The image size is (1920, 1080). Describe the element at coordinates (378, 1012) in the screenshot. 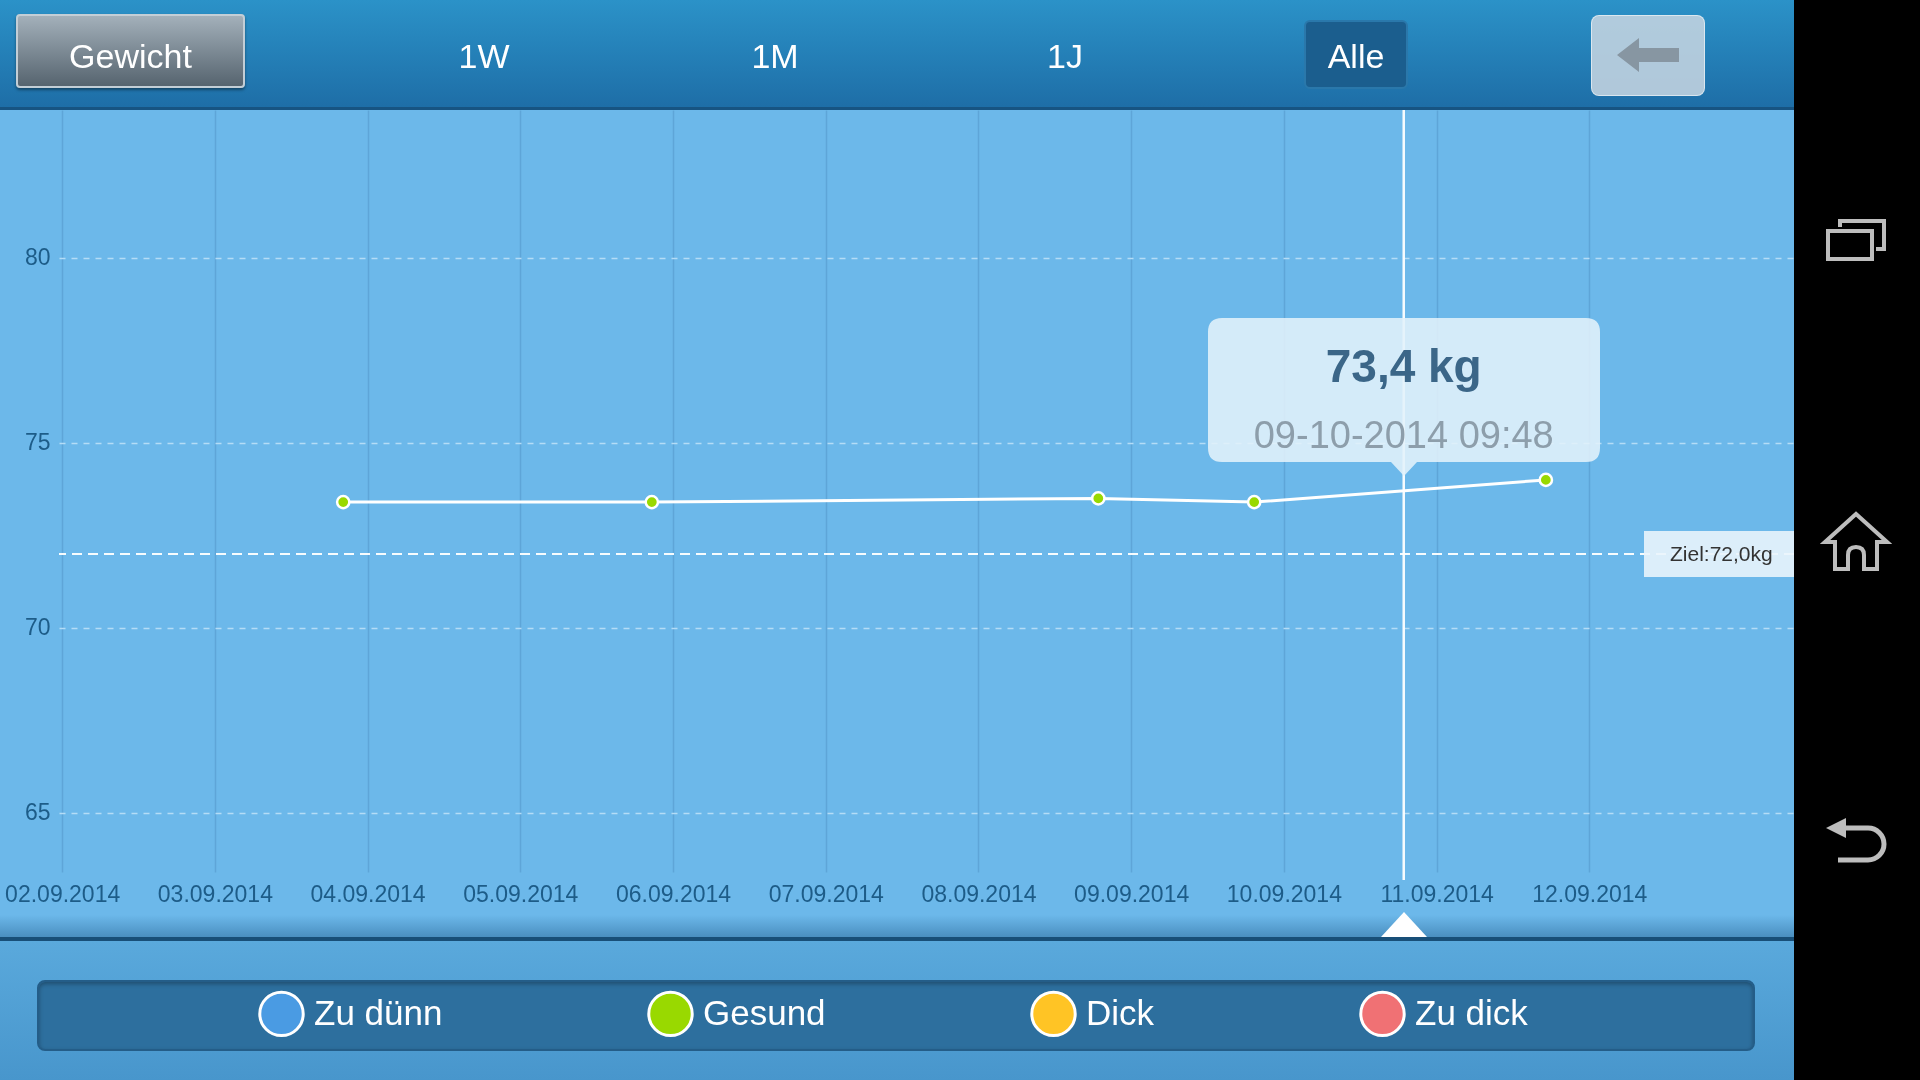

I see `legend-label: Zu dünn` at that location.